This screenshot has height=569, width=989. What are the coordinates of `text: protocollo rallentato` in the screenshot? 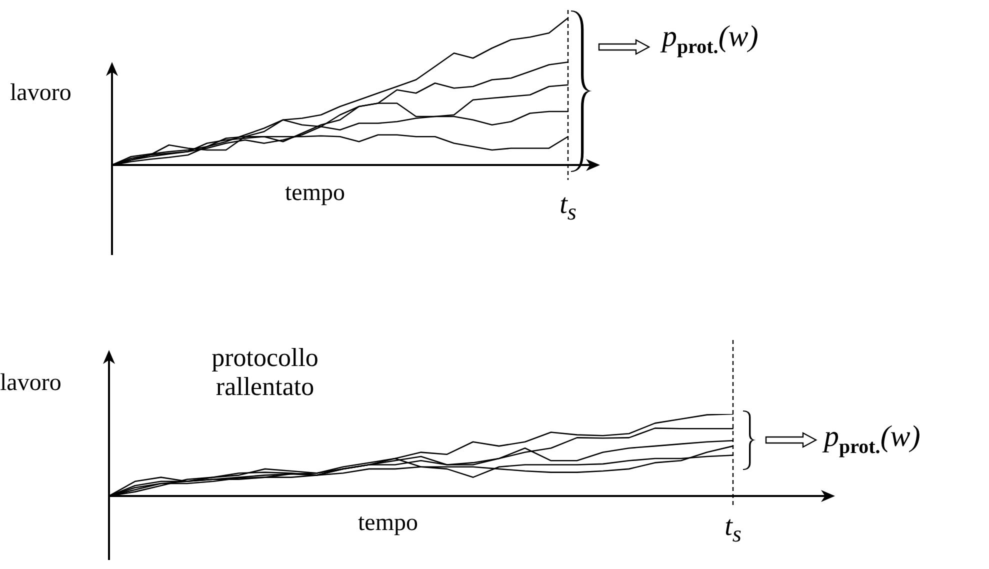 It's located at (265, 372).